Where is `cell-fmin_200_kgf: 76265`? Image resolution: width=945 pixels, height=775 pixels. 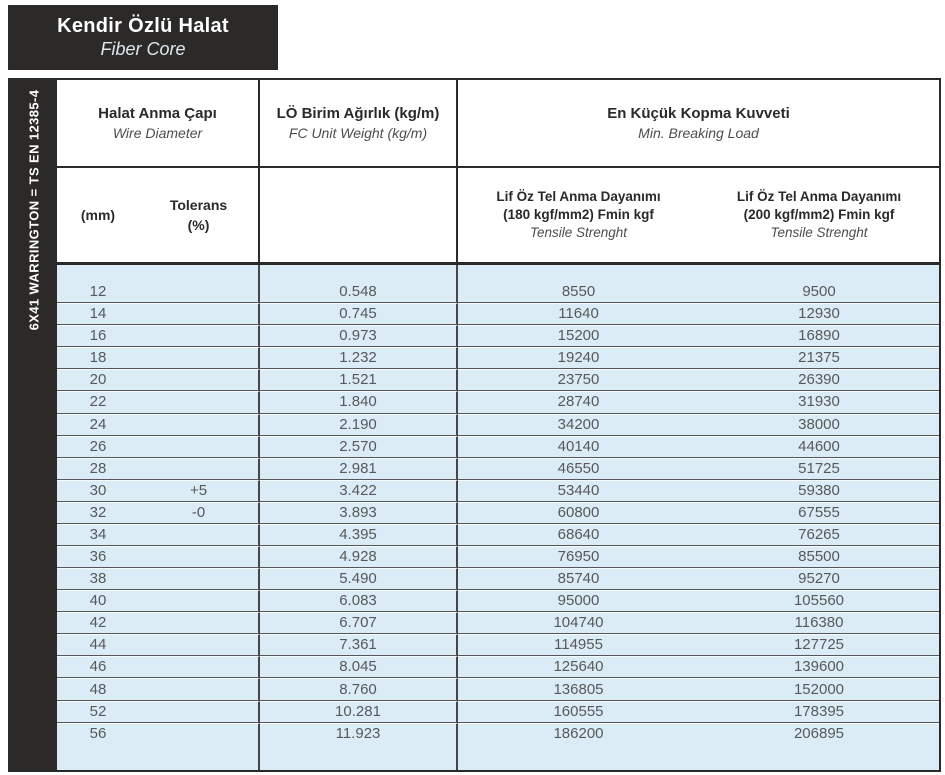 cell-fmin_200_kgf: 76265 is located at coordinates (819, 534).